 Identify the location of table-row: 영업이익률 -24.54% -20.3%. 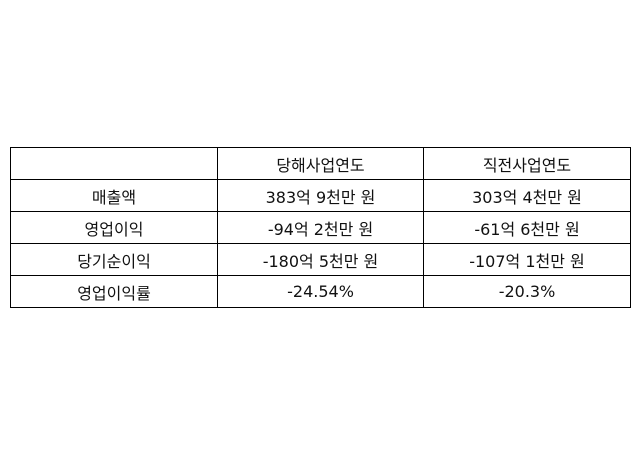
(320, 291).